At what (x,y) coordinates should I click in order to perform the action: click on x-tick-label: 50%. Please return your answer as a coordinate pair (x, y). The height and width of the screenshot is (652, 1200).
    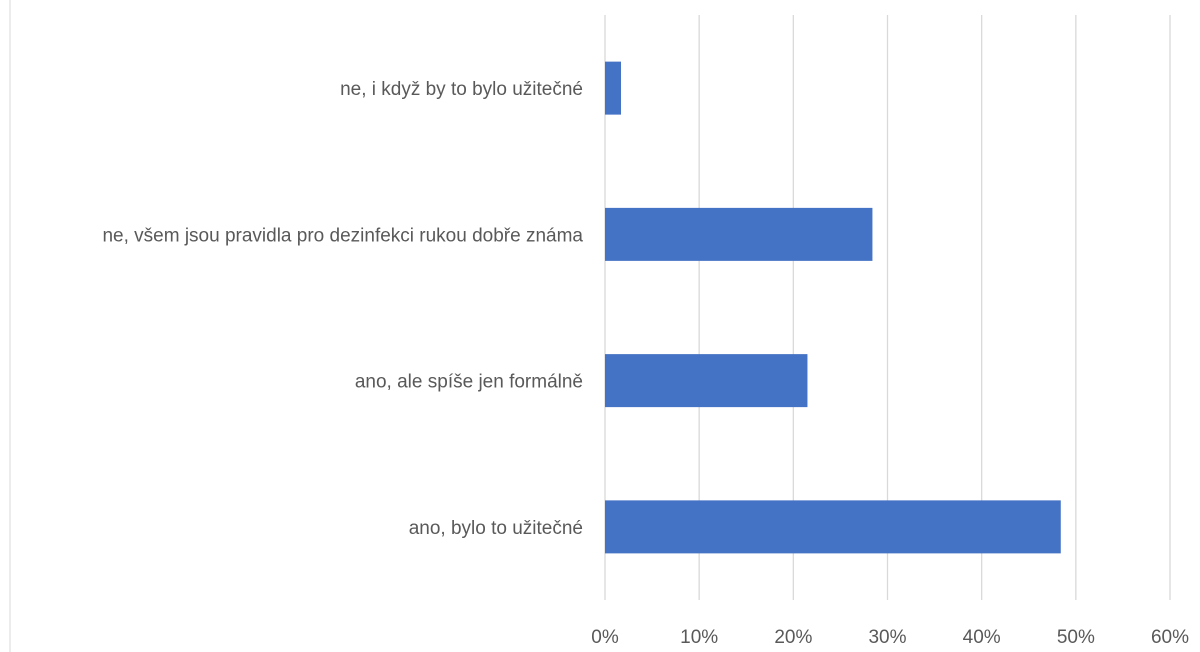
    Looking at the image, I should click on (1076, 637).